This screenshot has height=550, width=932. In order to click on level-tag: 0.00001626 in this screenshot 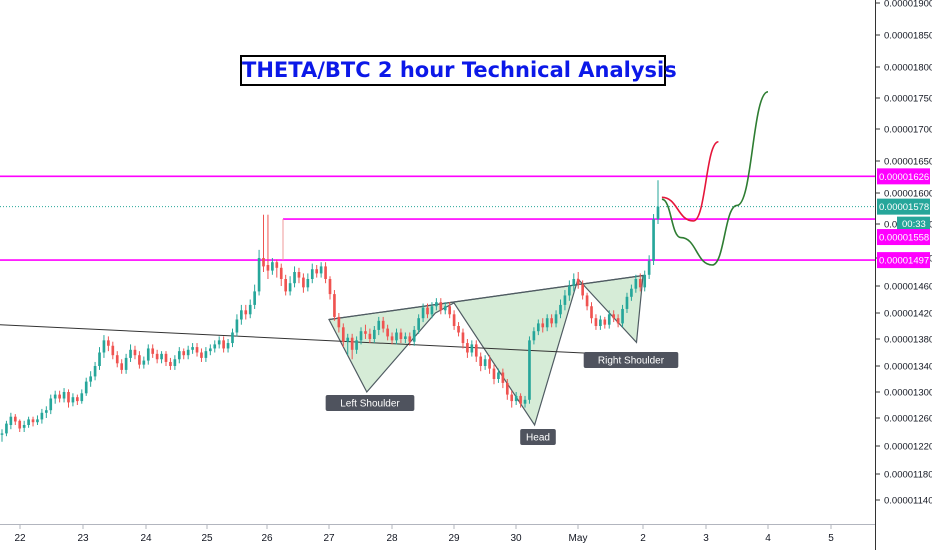, I will do `click(904, 177)`.